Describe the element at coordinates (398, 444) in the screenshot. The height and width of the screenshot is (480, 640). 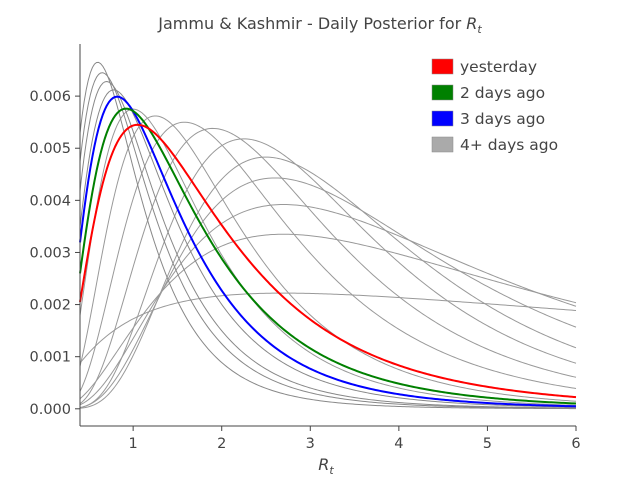
I see `x-tick-label: 4` at that location.